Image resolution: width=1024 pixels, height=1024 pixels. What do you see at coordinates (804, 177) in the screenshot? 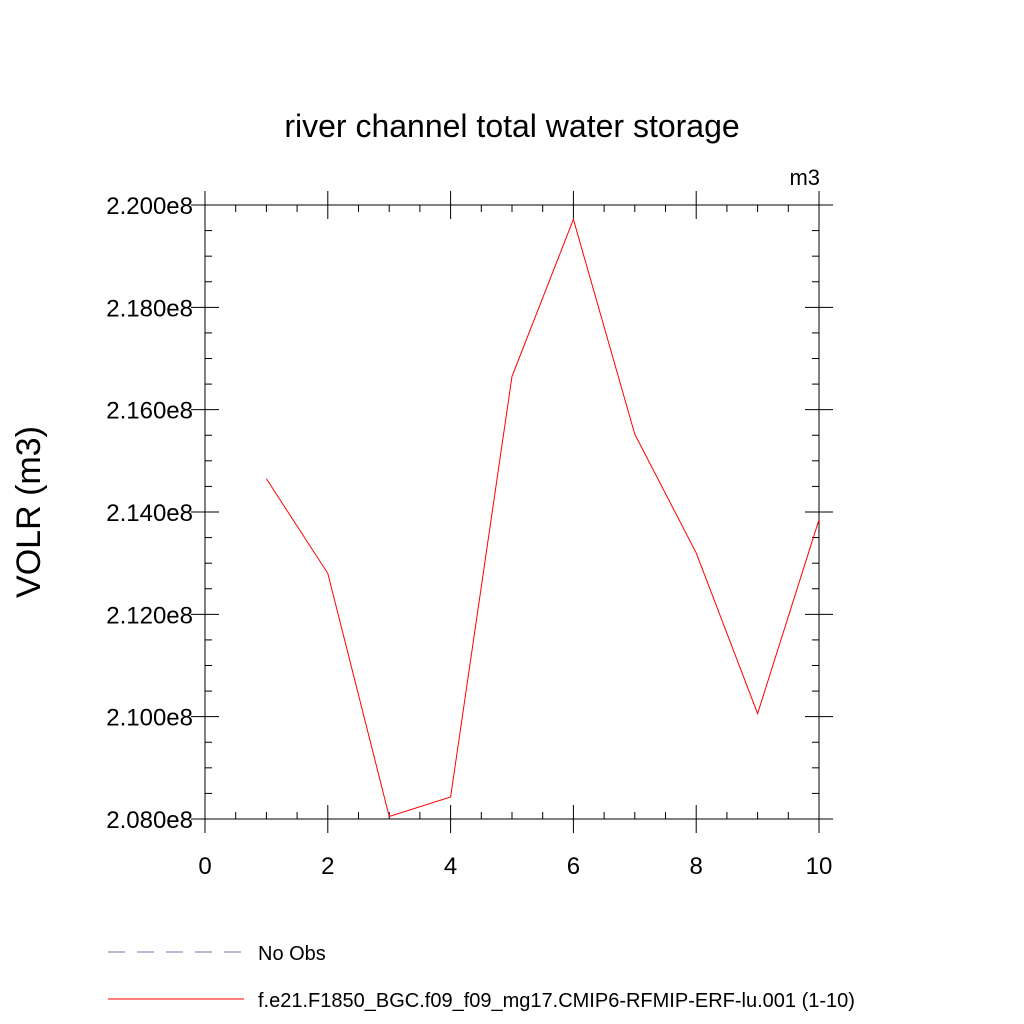
I see `units-label: m3` at bounding box center [804, 177].